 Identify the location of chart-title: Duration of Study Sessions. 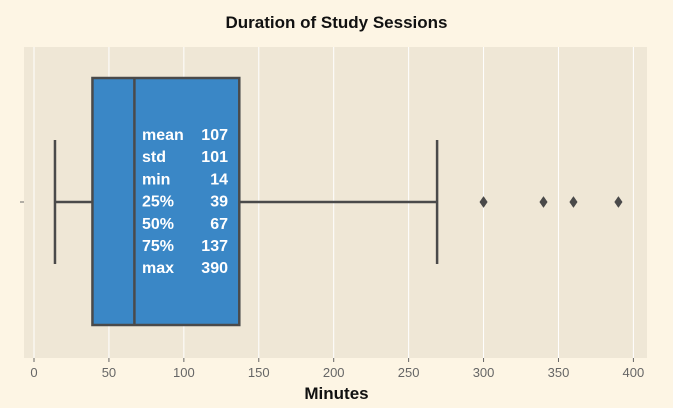
(336, 22).